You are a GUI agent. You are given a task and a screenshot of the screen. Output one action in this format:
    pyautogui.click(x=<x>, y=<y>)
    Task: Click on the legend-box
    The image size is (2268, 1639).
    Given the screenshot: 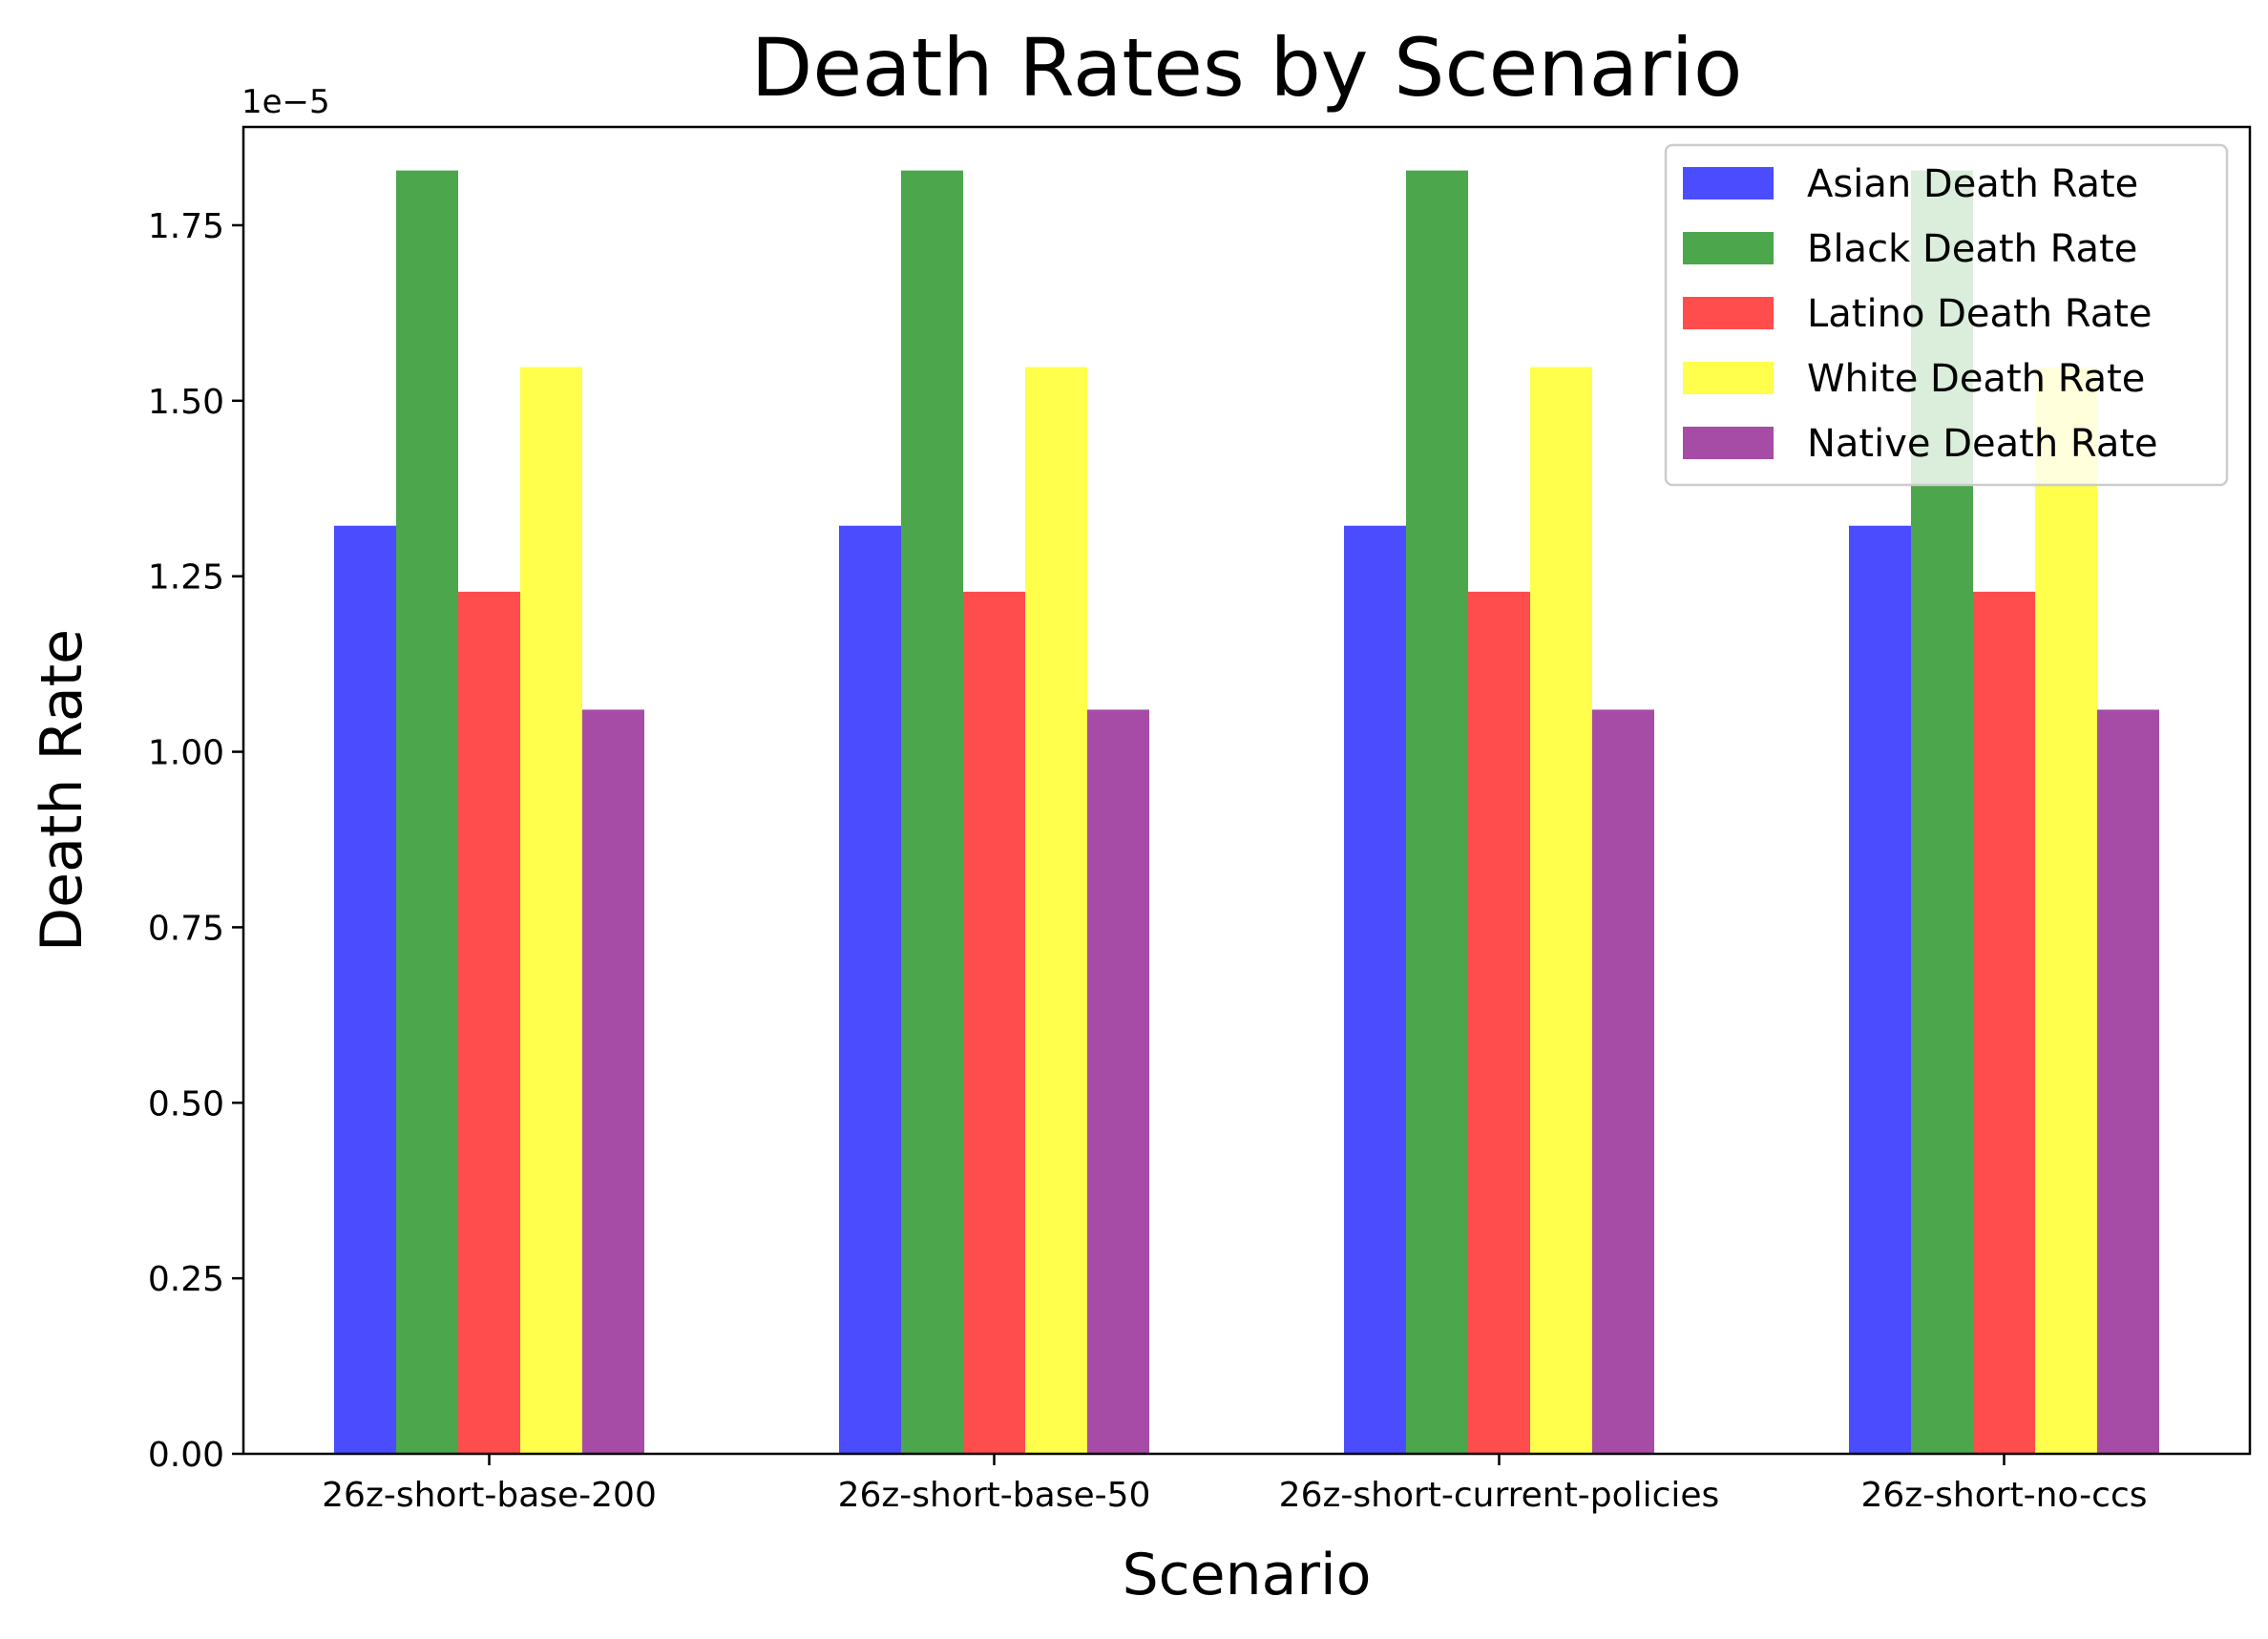 What is the action you would take?
    pyautogui.click(x=1947, y=315)
    